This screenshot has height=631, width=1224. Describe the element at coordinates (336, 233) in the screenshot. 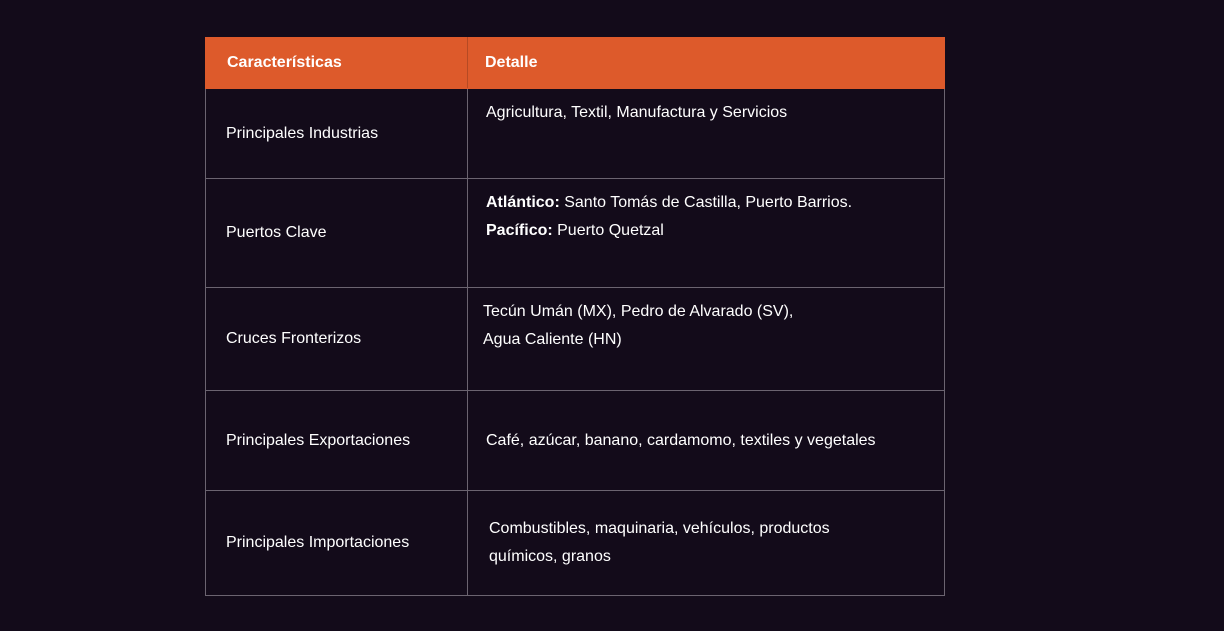

I see `feature-cell: Puertos Clave` at that location.